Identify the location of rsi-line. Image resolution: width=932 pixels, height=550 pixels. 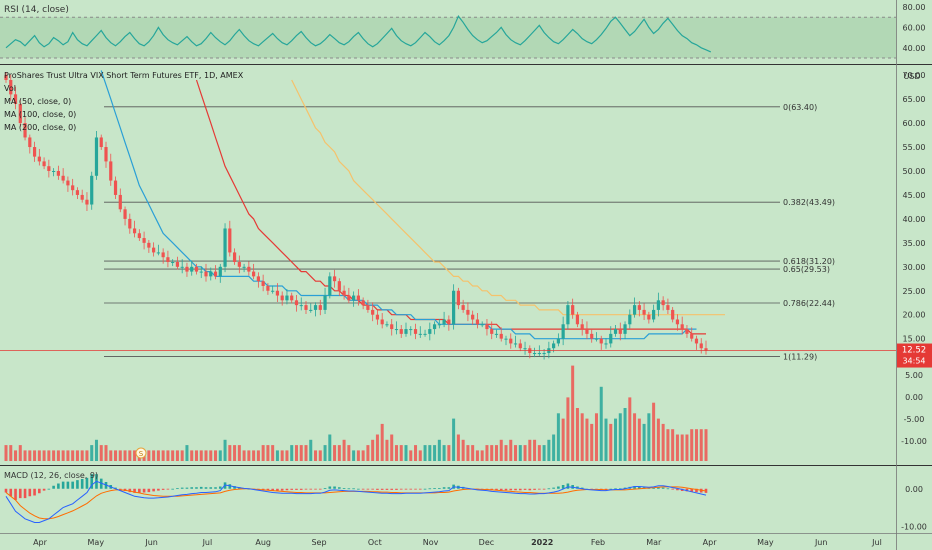
(358, 34).